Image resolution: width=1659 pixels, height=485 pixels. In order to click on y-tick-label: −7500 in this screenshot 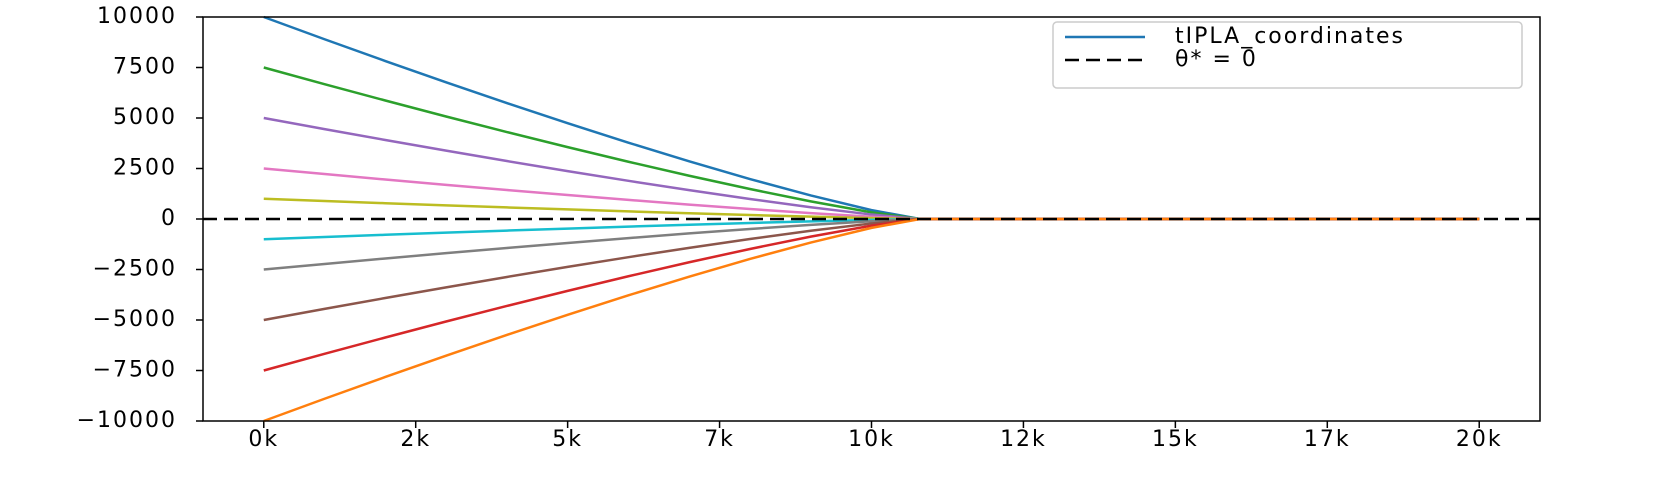, I will do `click(135, 370)`.